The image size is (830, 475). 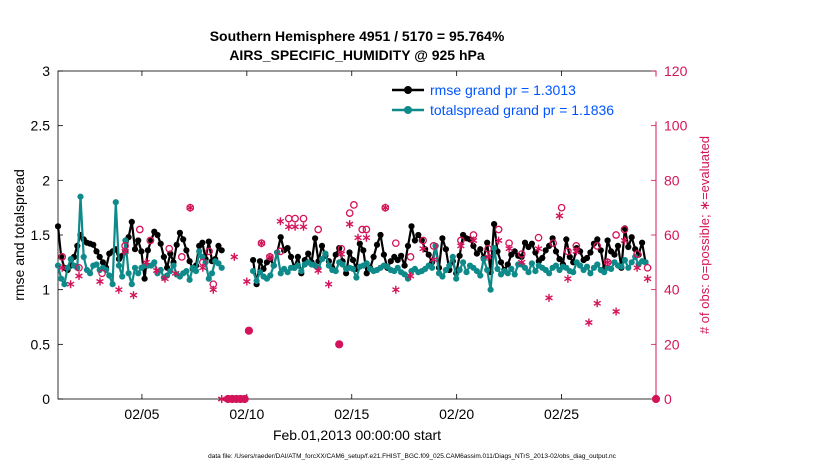 What do you see at coordinates (676, 126) in the screenshot?
I see `y-right-tick-label: 100` at bounding box center [676, 126].